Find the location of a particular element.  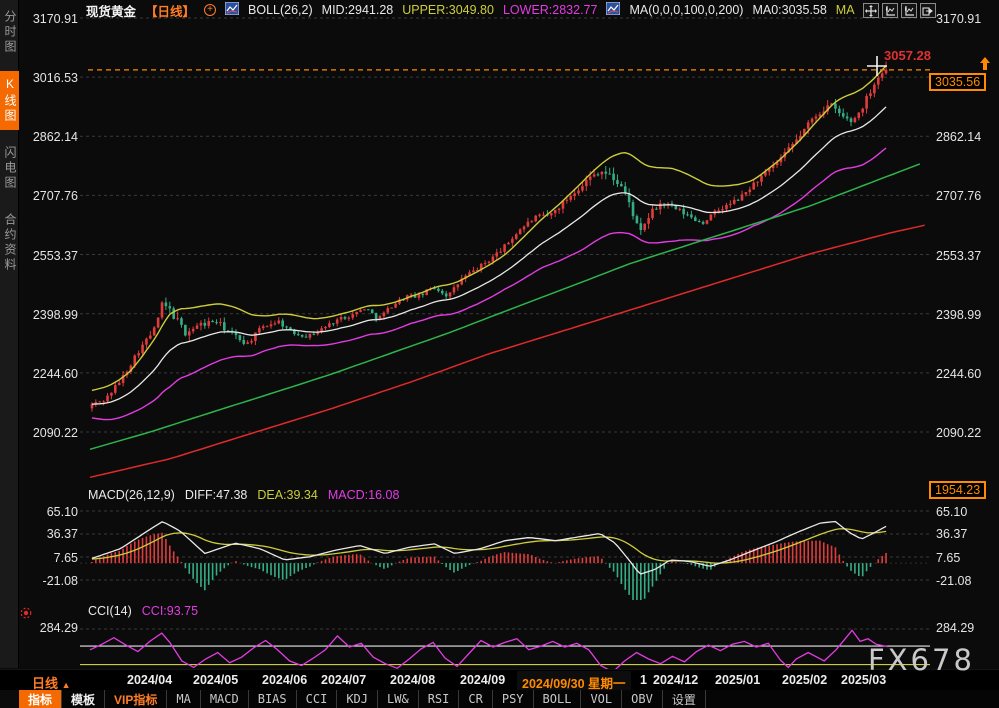

toolbar-settings-button: 设置 is located at coordinates (684, 699).